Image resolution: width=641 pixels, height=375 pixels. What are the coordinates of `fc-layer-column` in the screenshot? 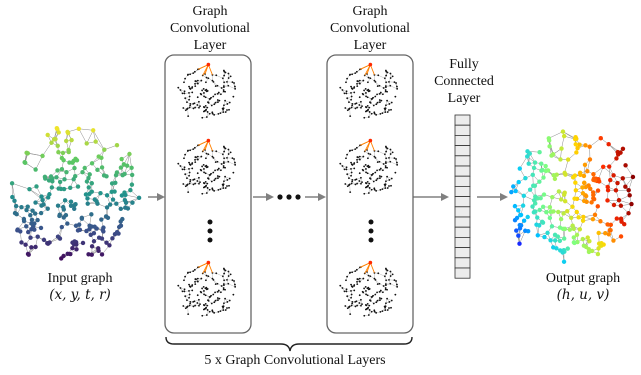 It's located at (462, 196).